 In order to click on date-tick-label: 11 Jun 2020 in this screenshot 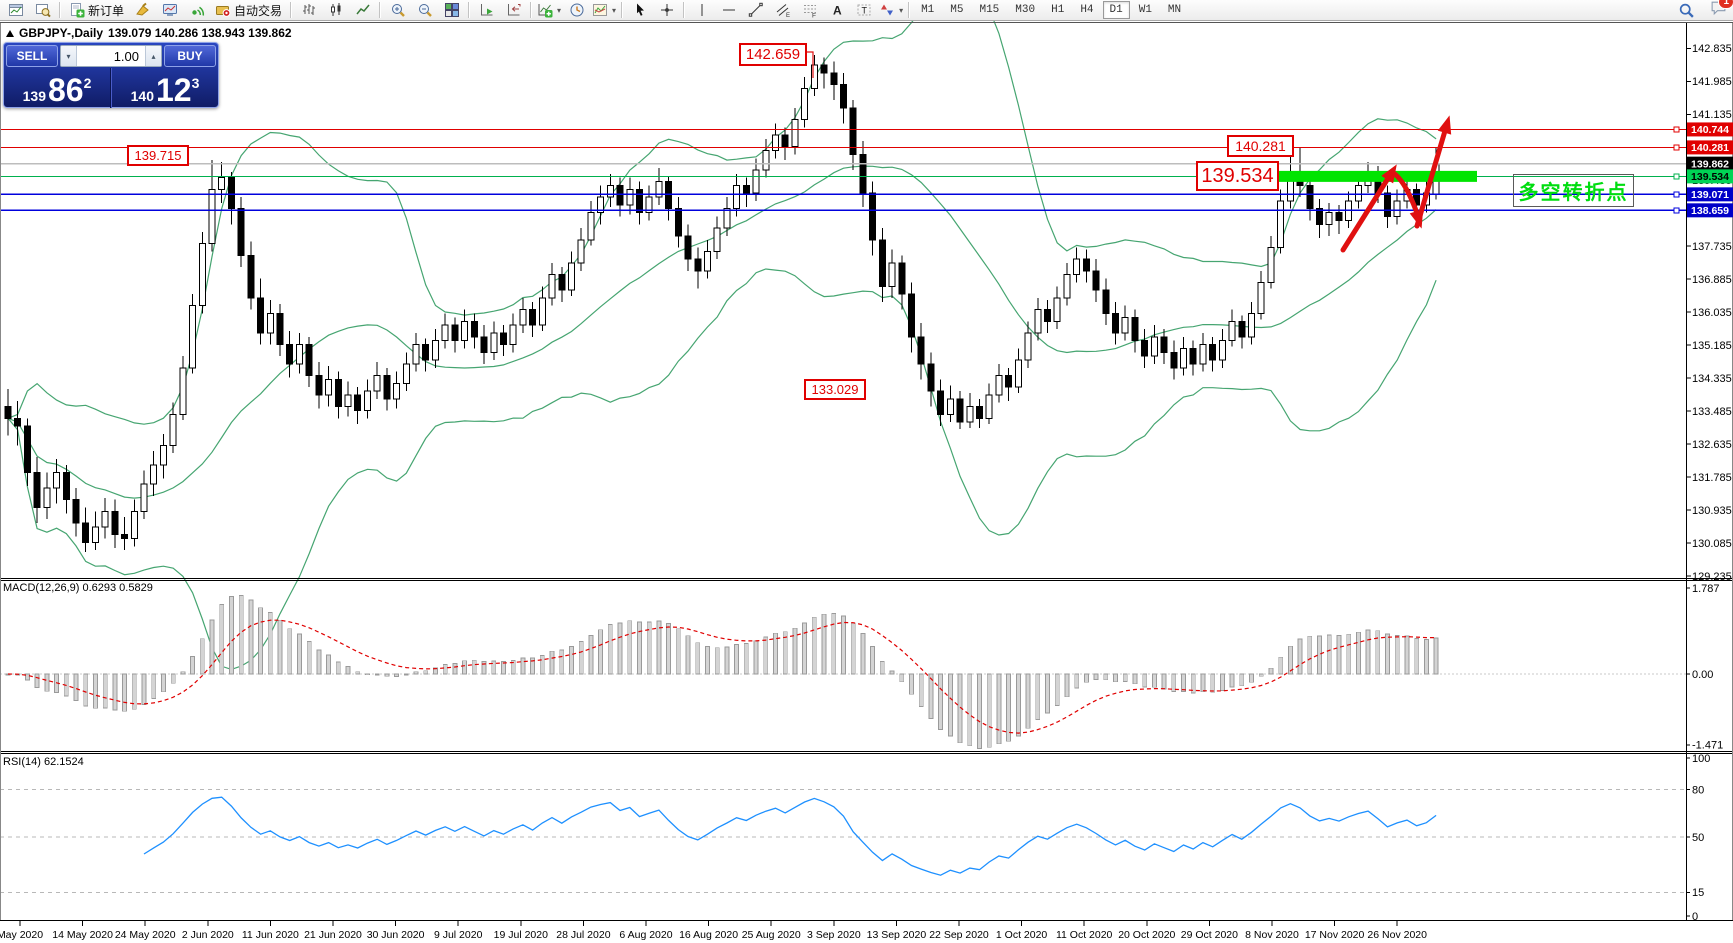, I will do `click(270, 935)`.